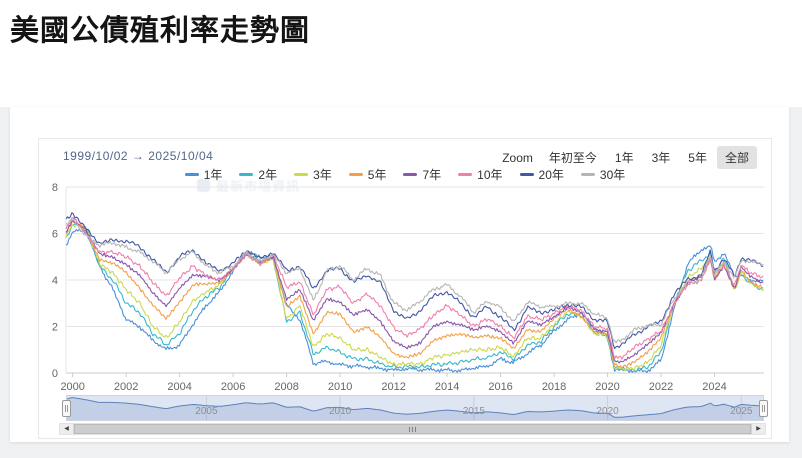 The width and height of the screenshot is (802, 458). I want to click on navigator: 2005 2010 2015 2020 2025, so click(415, 408).